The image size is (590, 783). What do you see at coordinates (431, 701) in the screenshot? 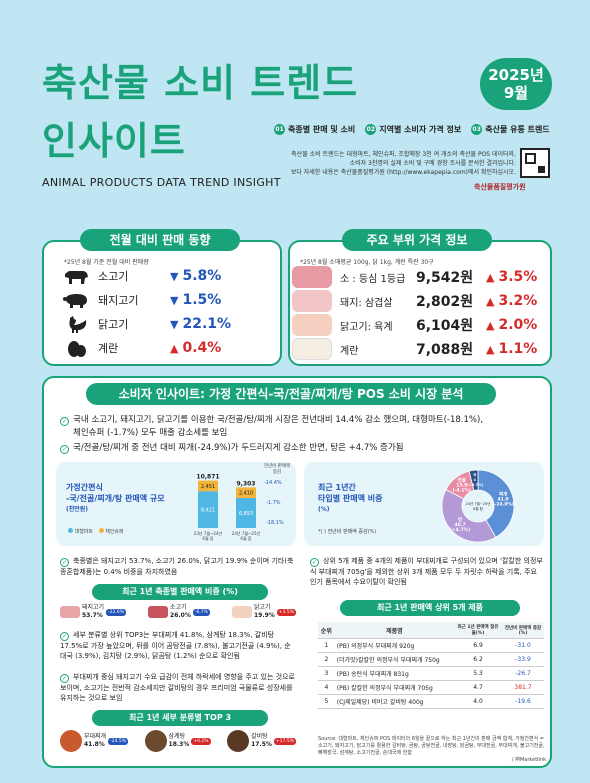
I see `top5-row: 5 (CJ제일제당) 비비고 갈비탕 400g 4.0 -19.6` at bounding box center [431, 701].